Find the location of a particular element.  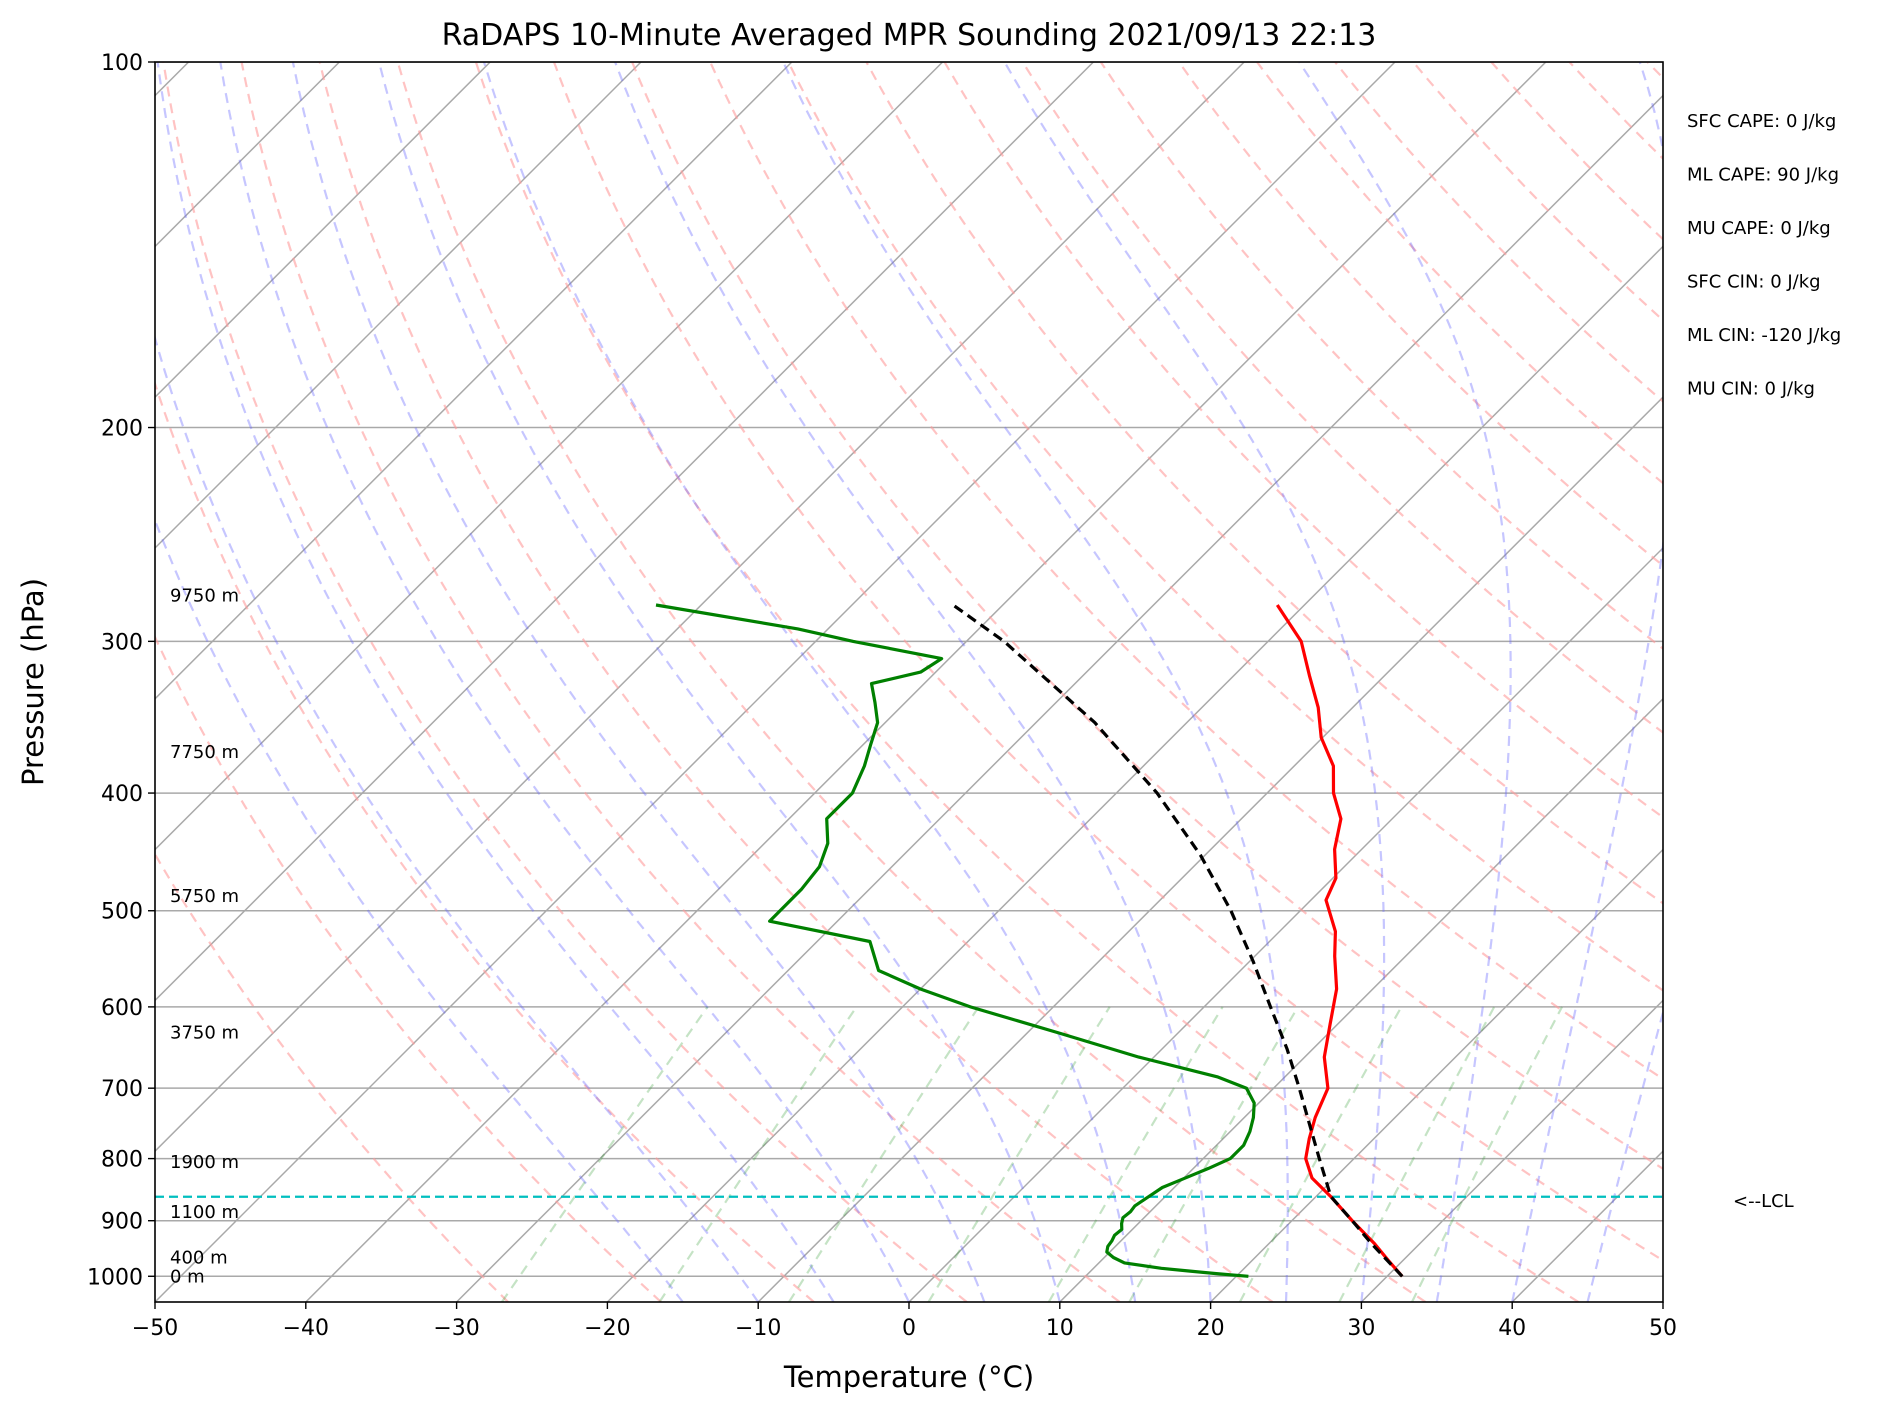

y-axis: 1000 900 800 700 600 500 400 300 200 100 is located at coordinates (121, 670).